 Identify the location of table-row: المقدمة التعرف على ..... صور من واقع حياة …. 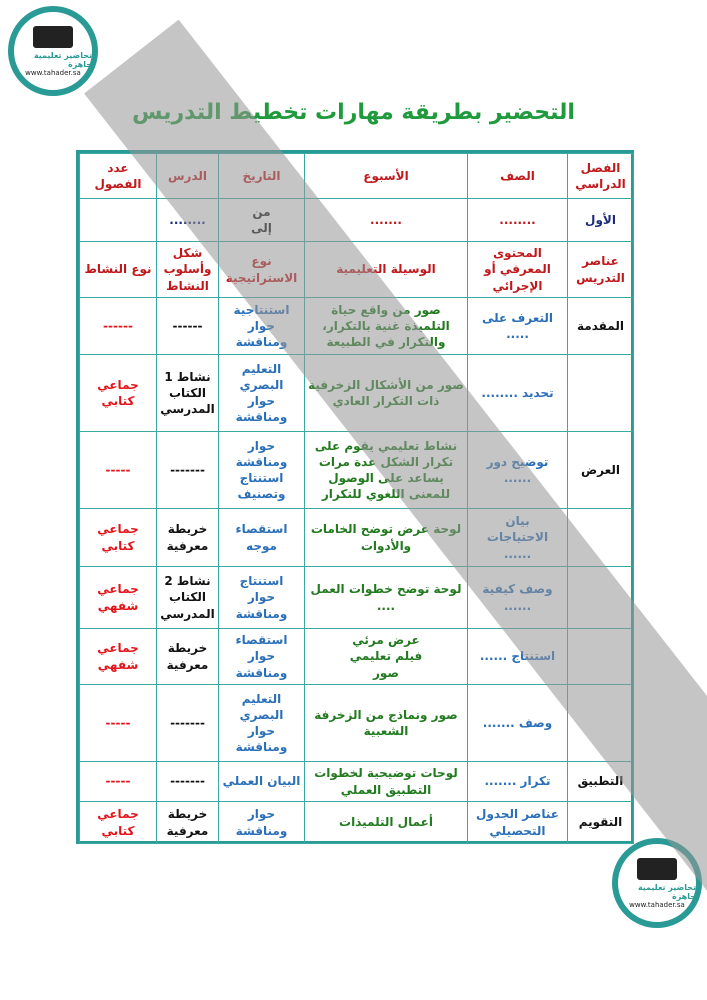
(356, 326).